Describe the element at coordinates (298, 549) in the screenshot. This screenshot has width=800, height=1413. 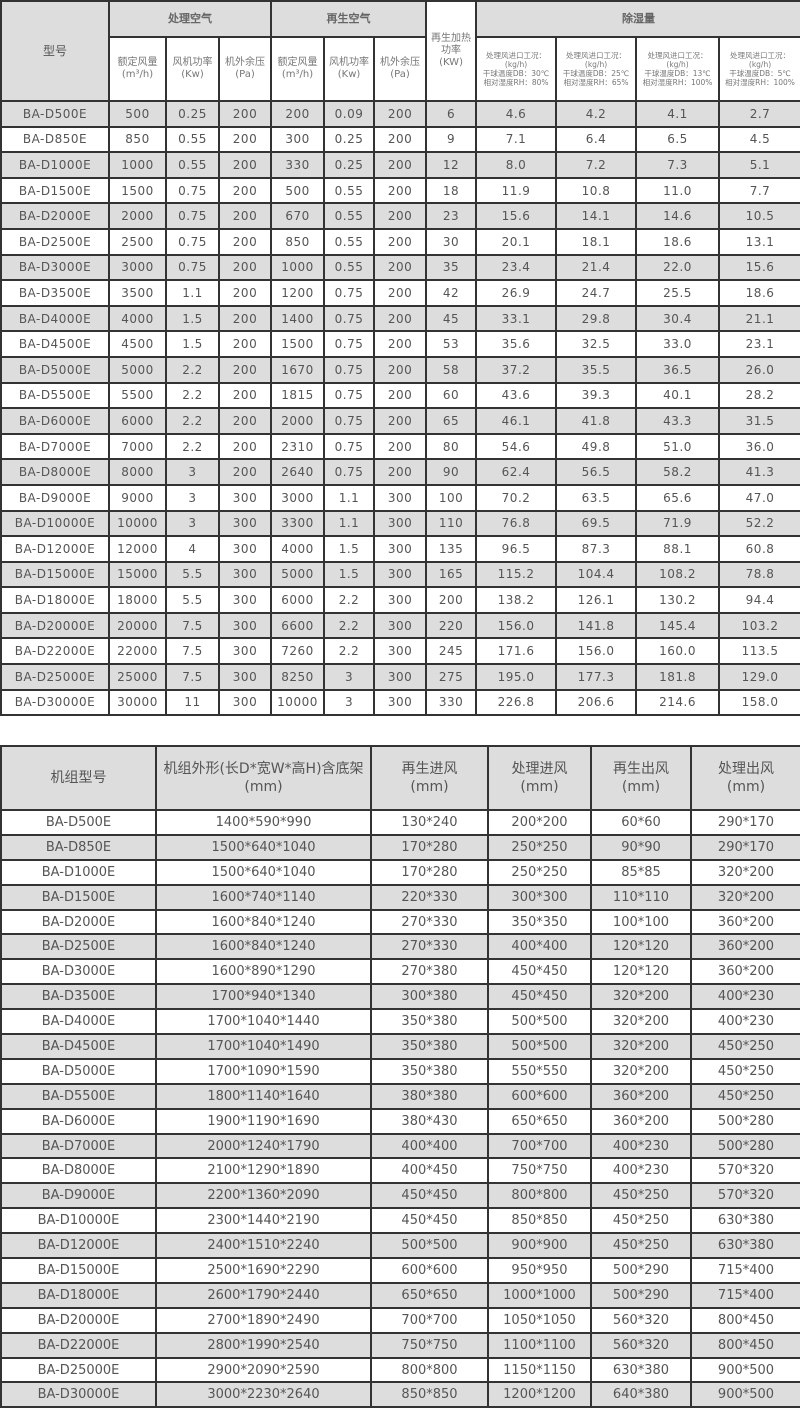
I see `value-cell: 4000` at that location.